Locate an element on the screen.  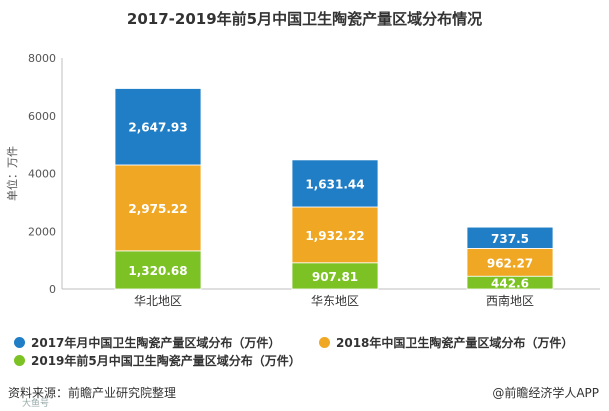
legend-label: 2019年前5月中国卫生陶瓷产量区域分布（万件） is located at coordinates (166, 361).